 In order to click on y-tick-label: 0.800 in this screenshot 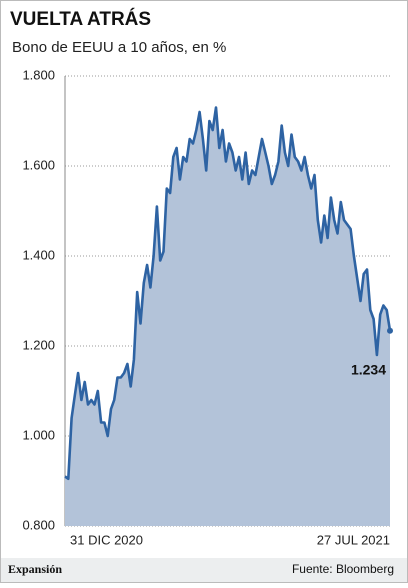, I will do `click(38, 524)`.